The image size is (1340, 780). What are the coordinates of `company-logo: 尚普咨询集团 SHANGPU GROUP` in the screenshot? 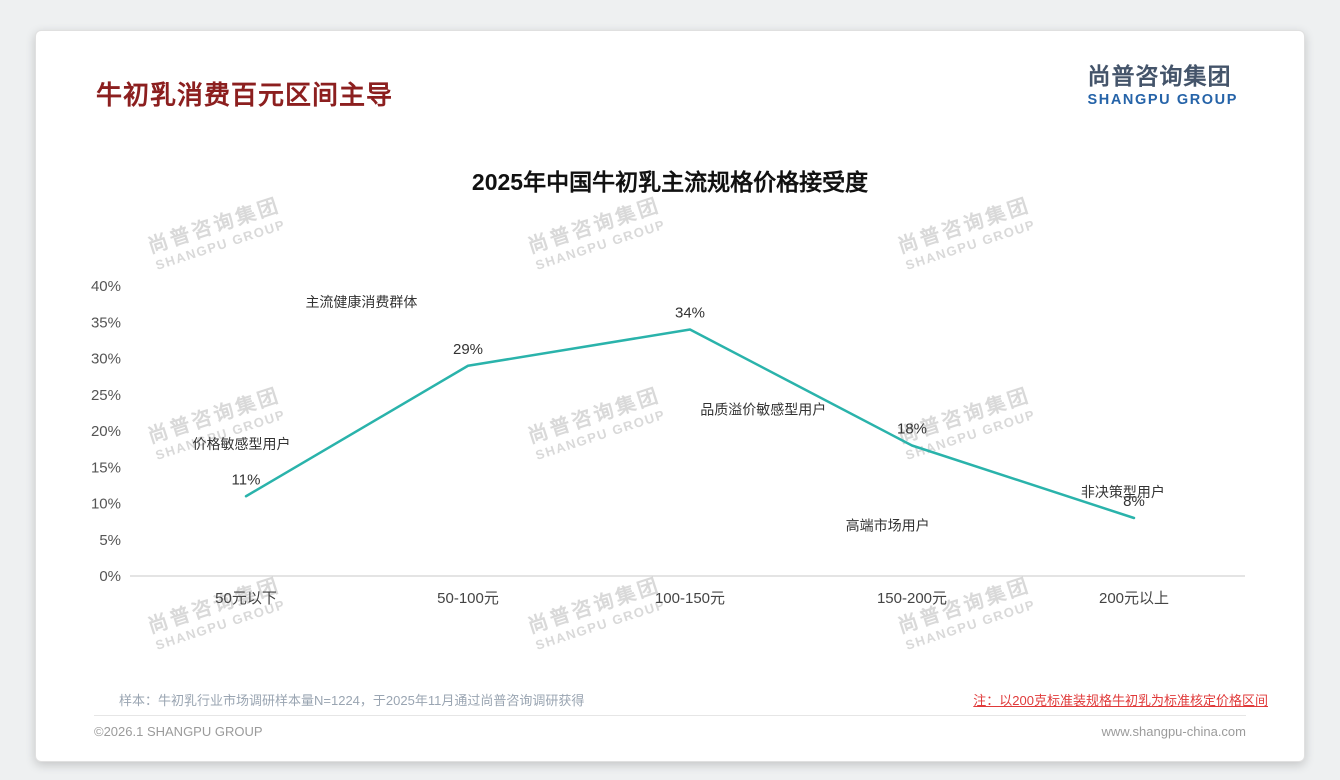 It's located at (1162, 82).